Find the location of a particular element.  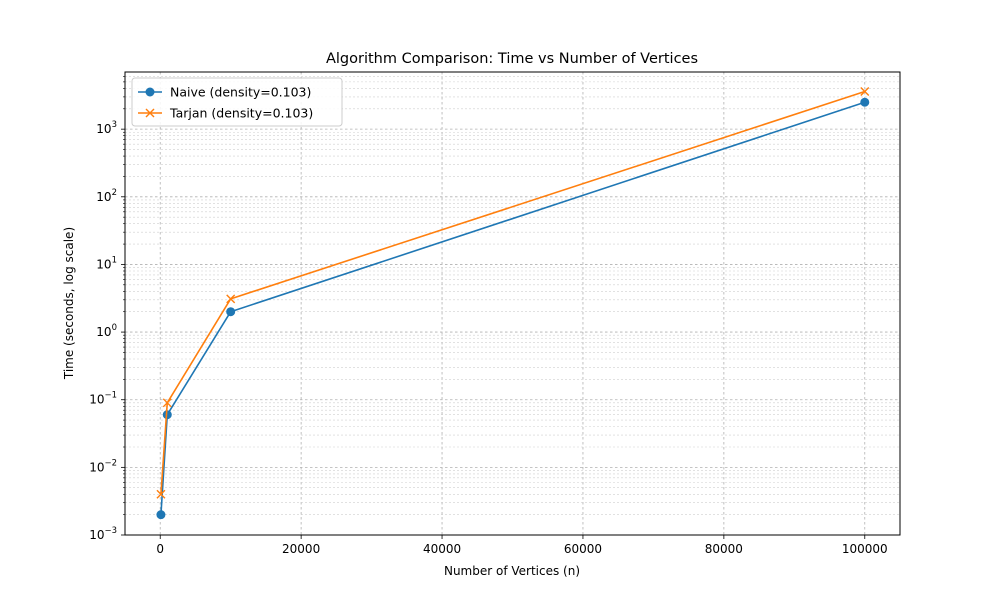

legend-label: Tarjan (density=0.103) is located at coordinates (241, 113).